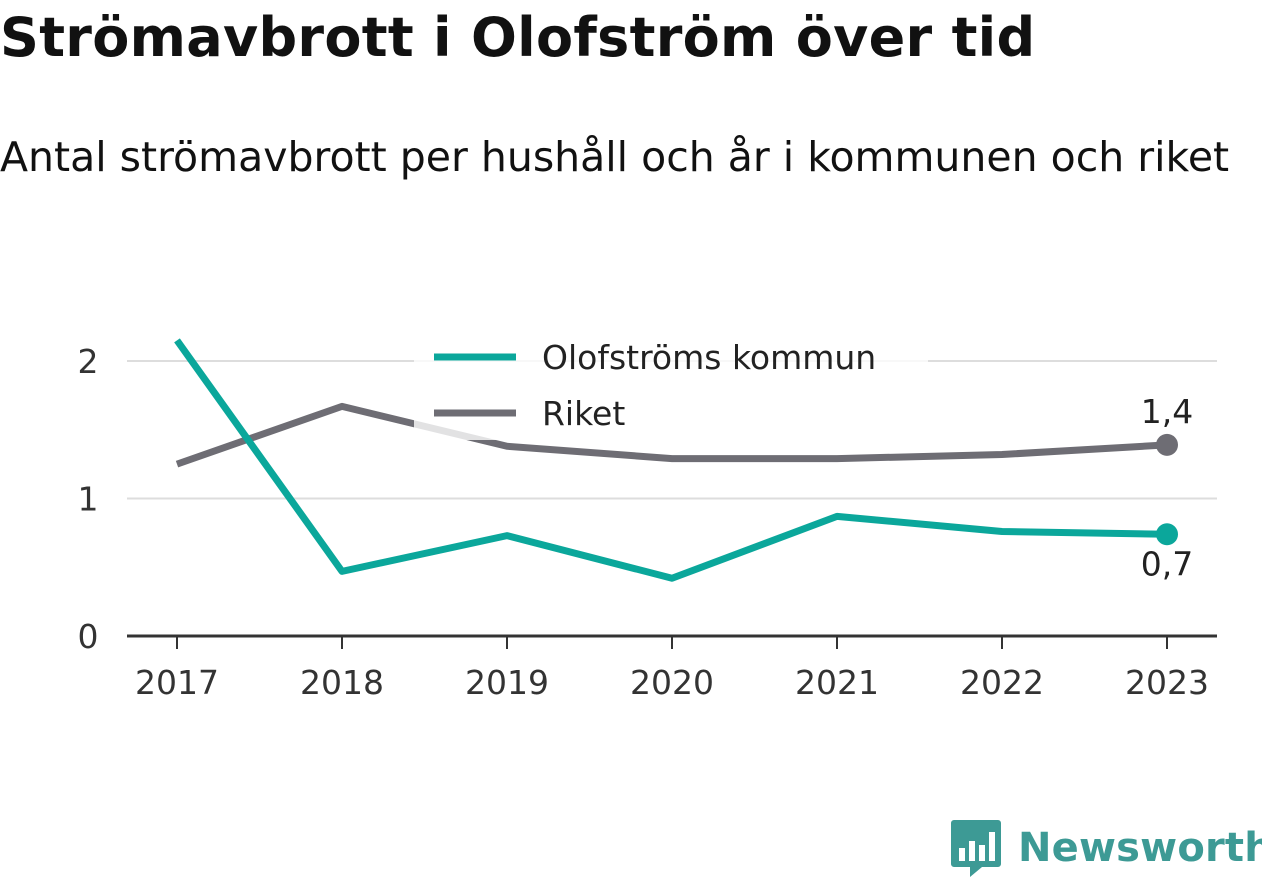  Describe the element at coordinates (1167, 411) in the screenshot. I see `series-end-label: 1,4` at that location.